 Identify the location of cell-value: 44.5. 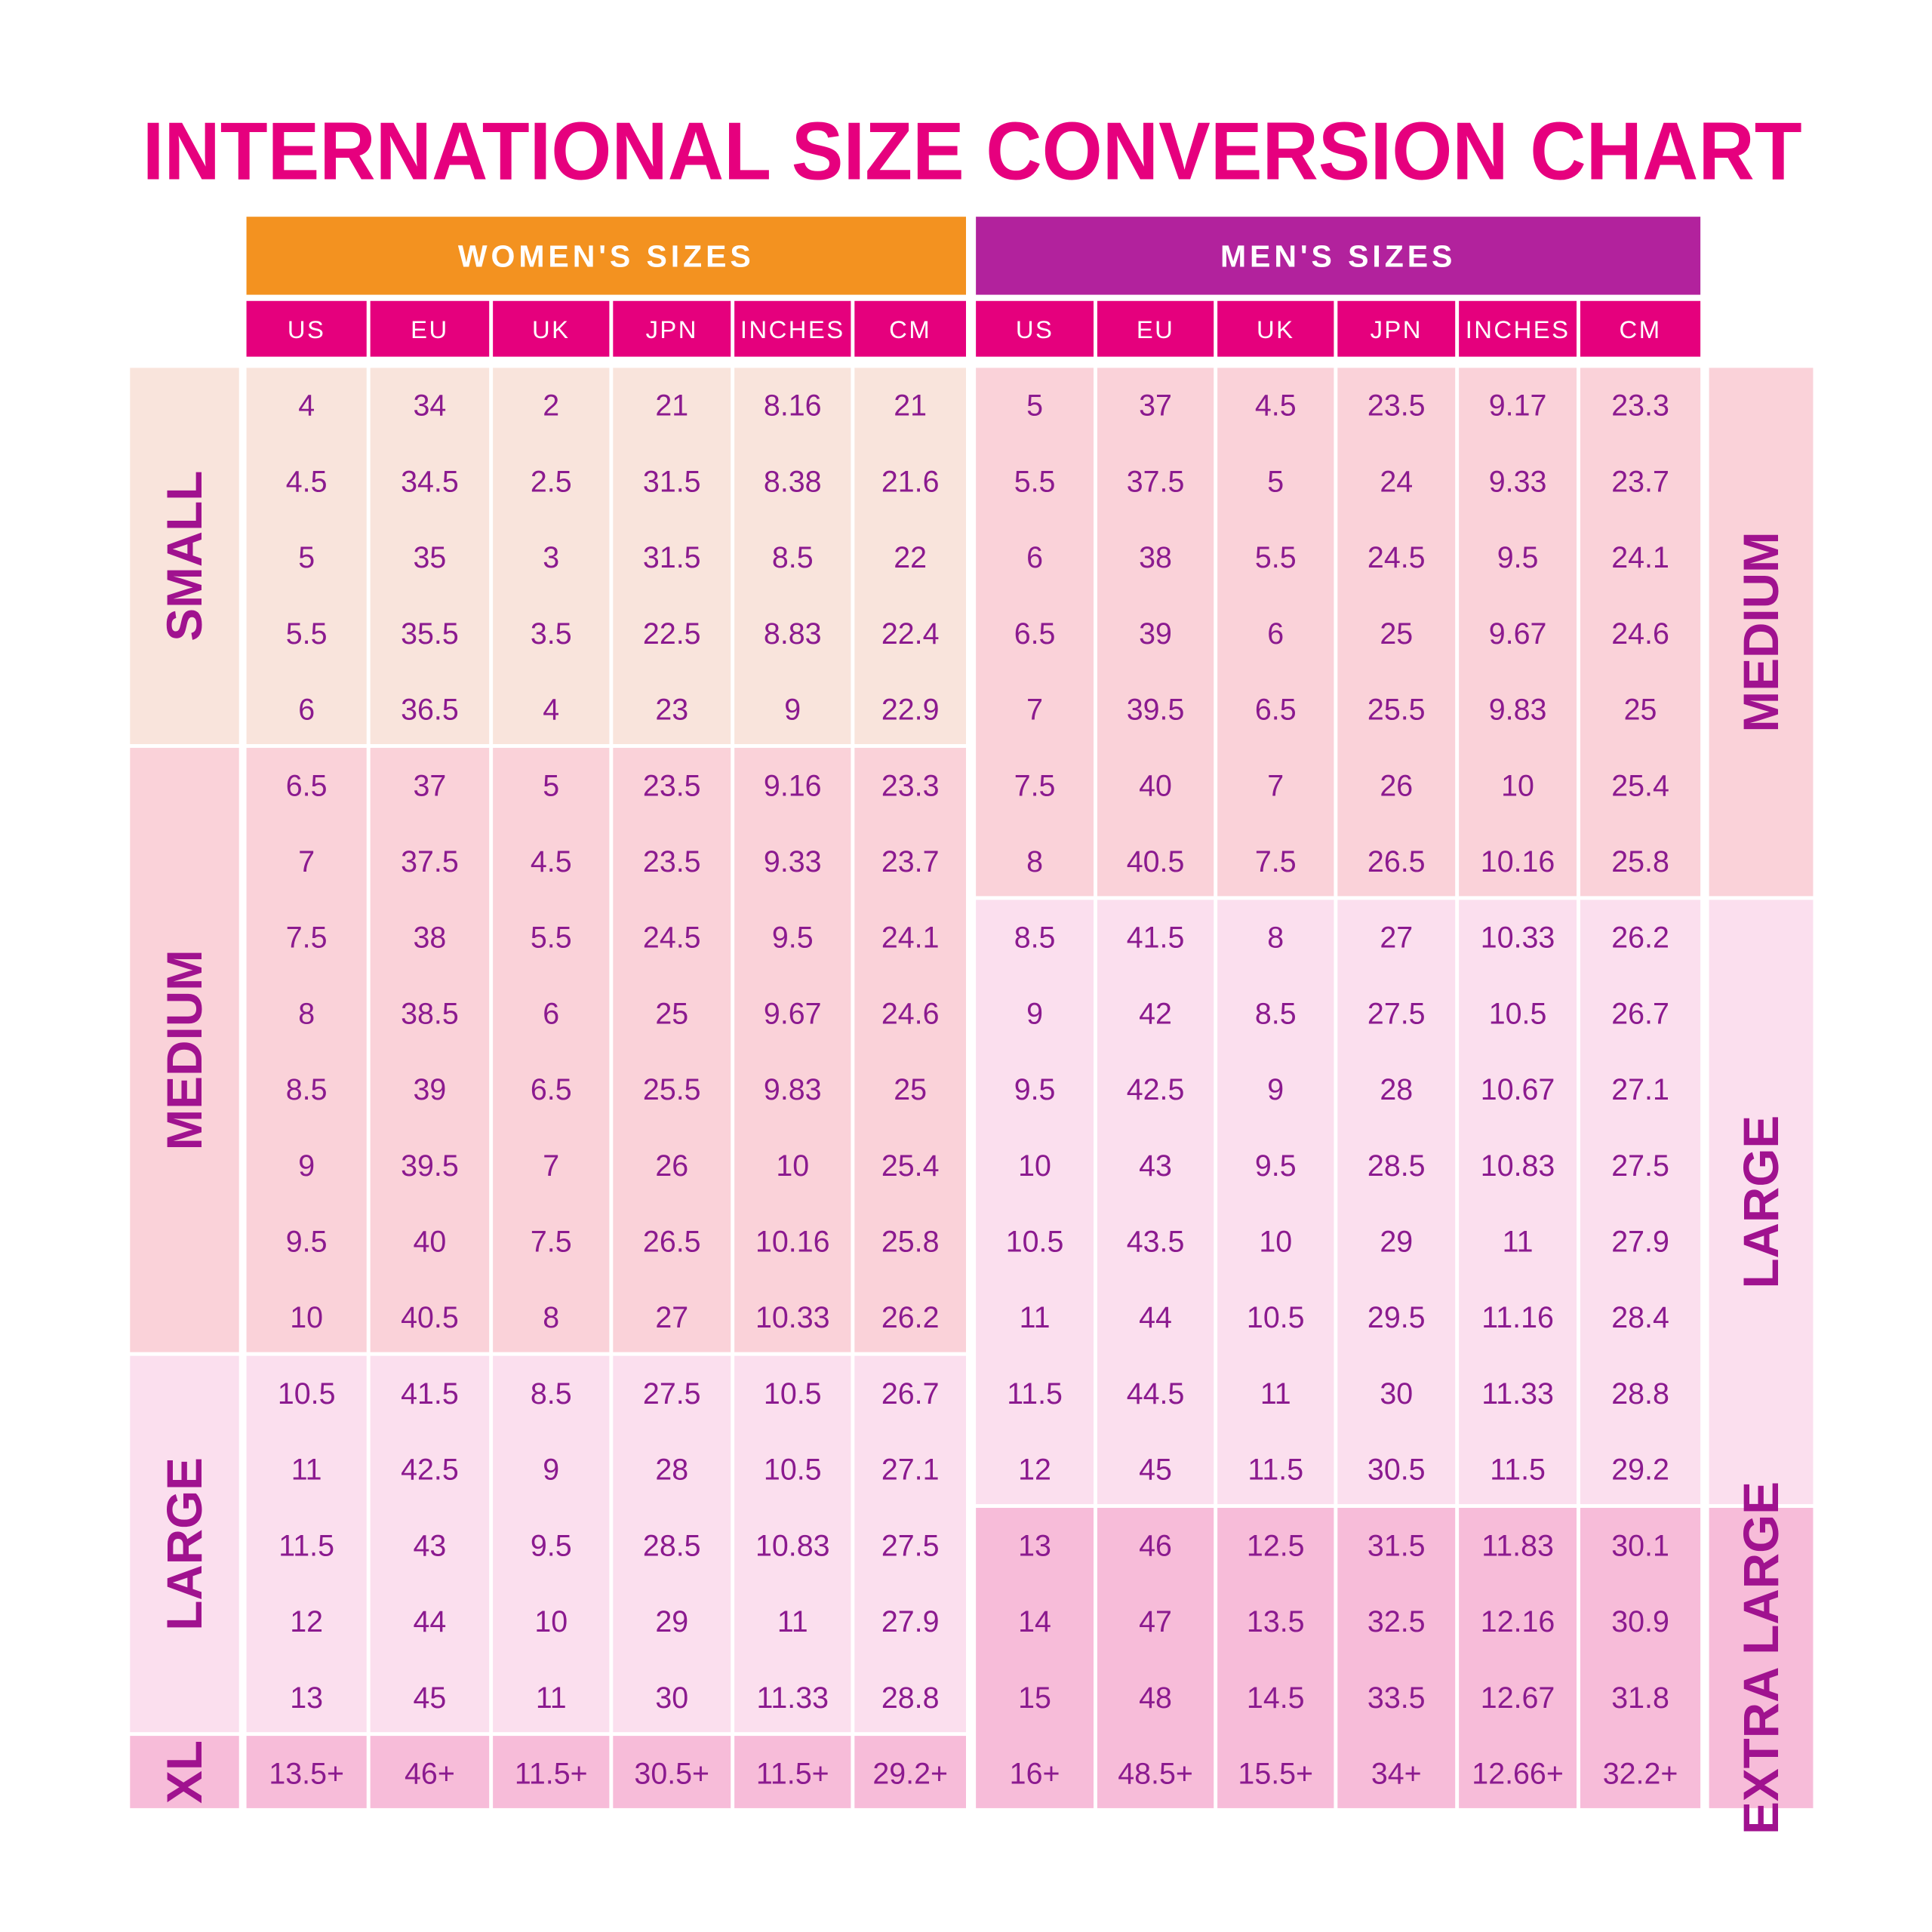
(1156, 1394).